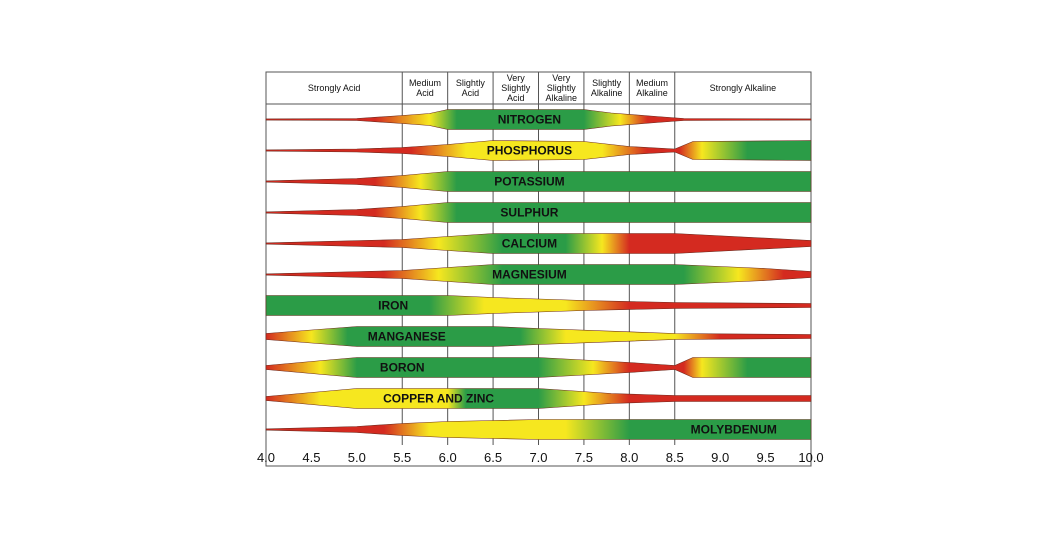 Image resolution: width=1049 pixels, height=534 pixels. What do you see at coordinates (402, 368) in the screenshot?
I see `nutrient-label: BORON` at bounding box center [402, 368].